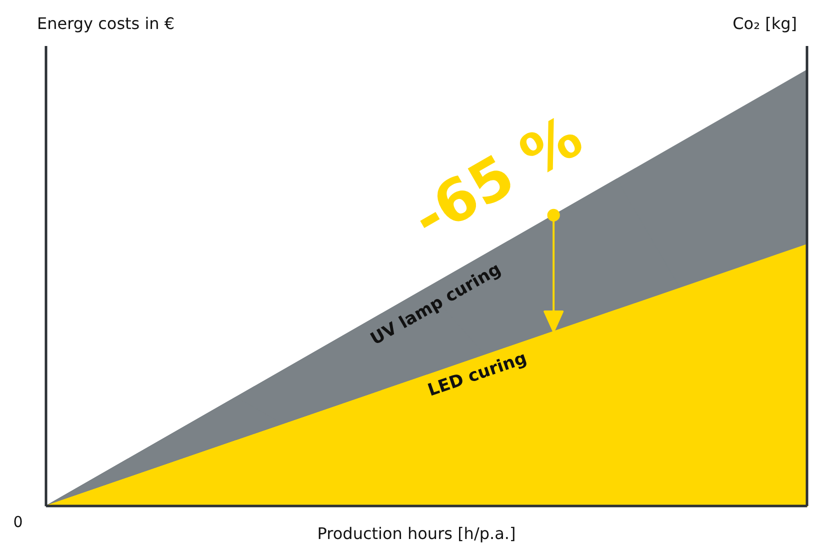 The width and height of the screenshot is (821, 546). I want to click on annotation: -65 %, so click(497, 177).